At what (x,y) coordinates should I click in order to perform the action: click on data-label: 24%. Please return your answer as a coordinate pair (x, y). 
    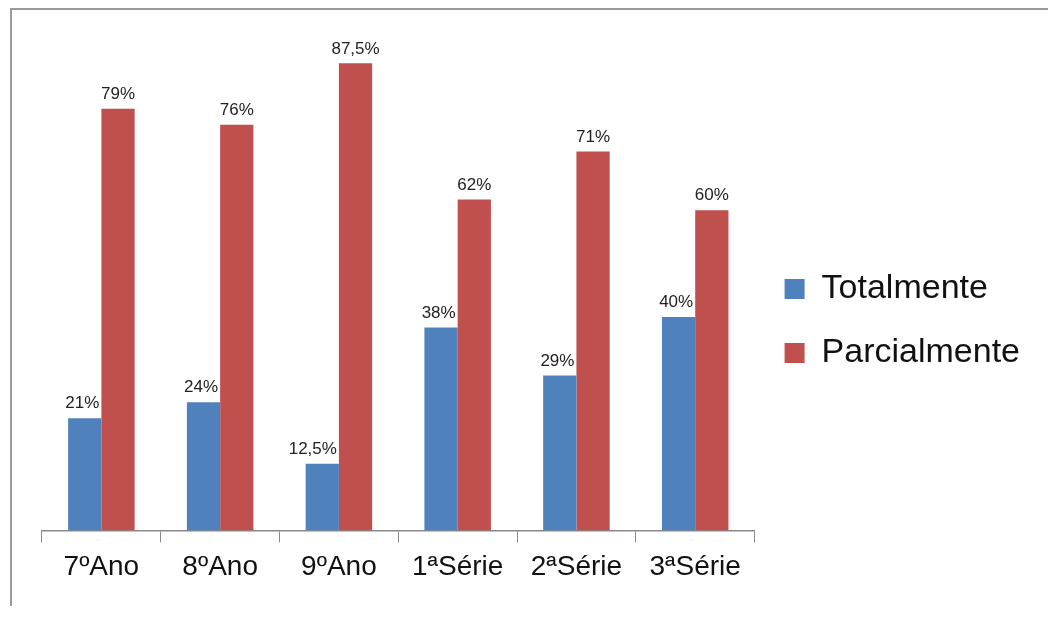
    Looking at the image, I should click on (201, 387).